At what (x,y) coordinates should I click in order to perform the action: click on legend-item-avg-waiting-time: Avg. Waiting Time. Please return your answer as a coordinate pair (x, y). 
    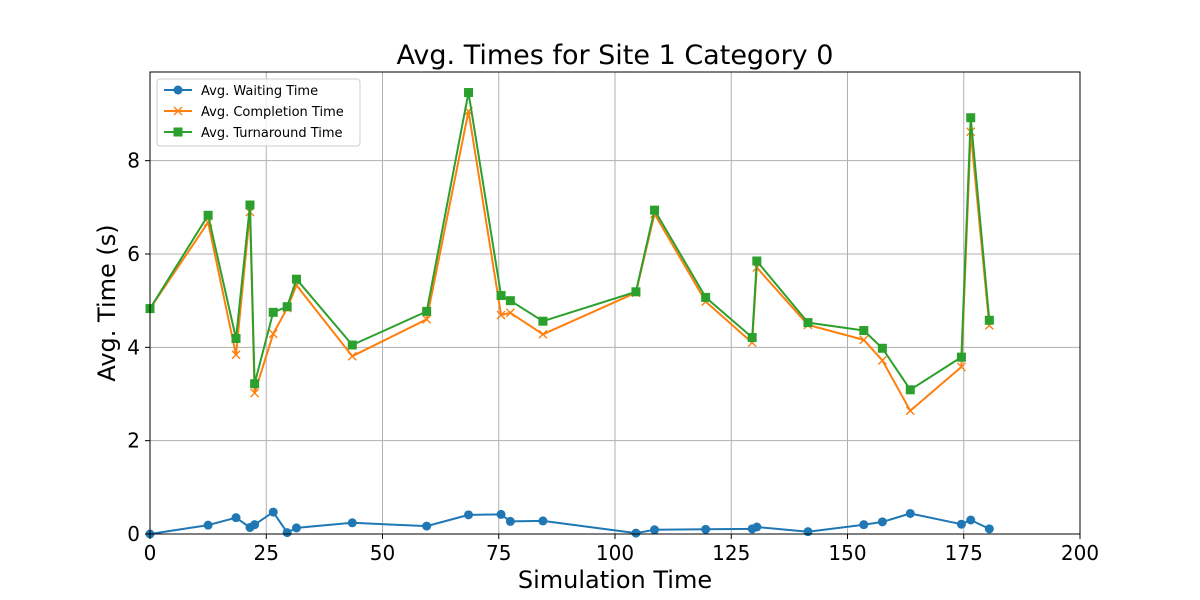
    Looking at the image, I should click on (241, 91).